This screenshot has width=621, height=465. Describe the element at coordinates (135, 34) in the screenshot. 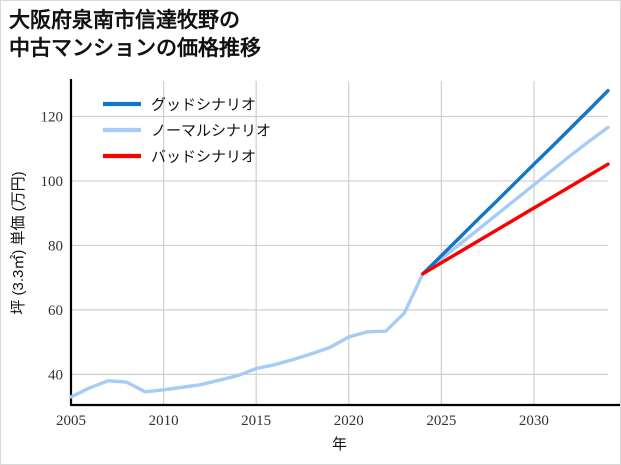

I see `chart-title: 大阪府泉南市信達牧野の 中古マンションの価格推移` at that location.